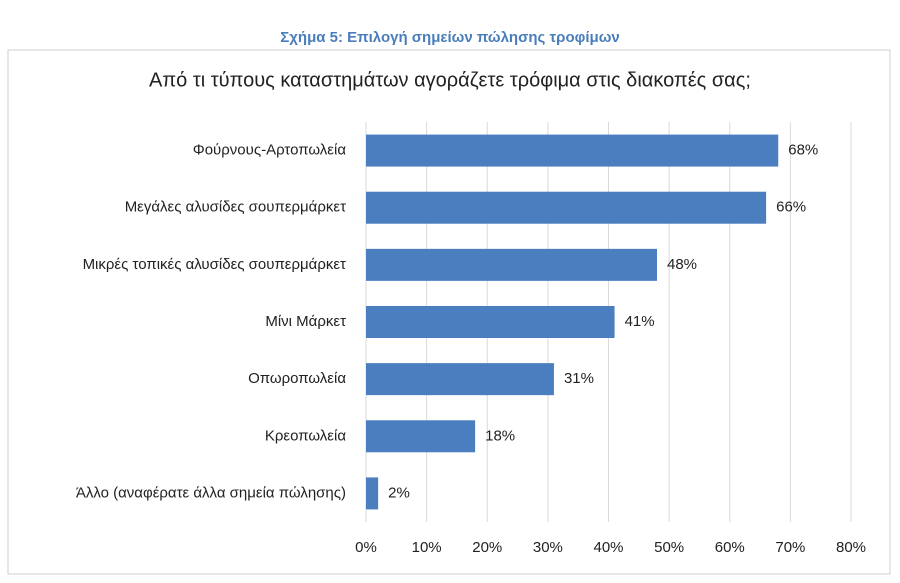 Image resolution: width=900 pixels, height=583 pixels. Describe the element at coordinates (803, 150) in the screenshot. I see `data-label: 68%` at that location.